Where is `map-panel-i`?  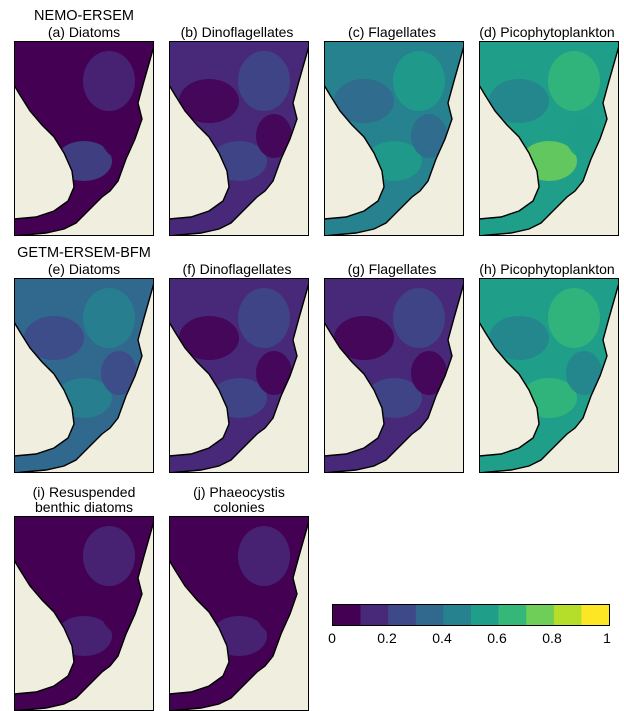 map-panel-i is located at coordinates (84, 613).